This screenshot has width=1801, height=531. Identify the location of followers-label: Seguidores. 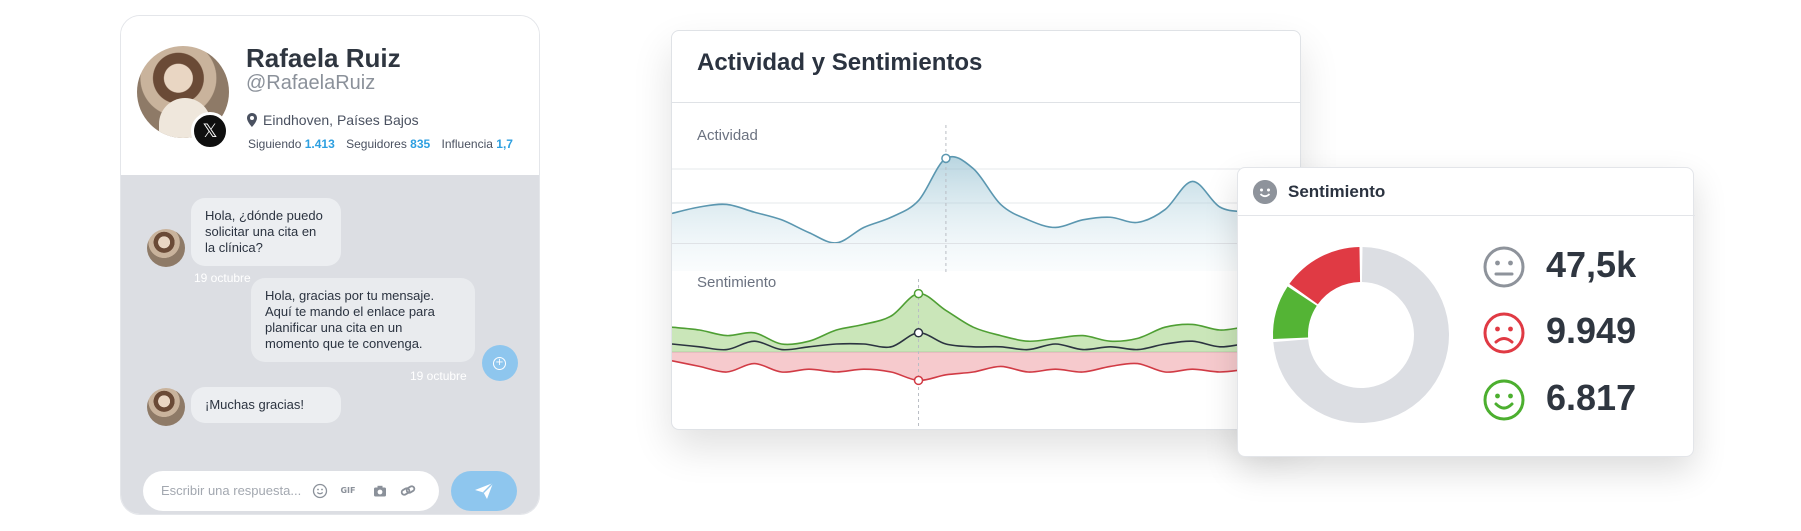
(376, 144).